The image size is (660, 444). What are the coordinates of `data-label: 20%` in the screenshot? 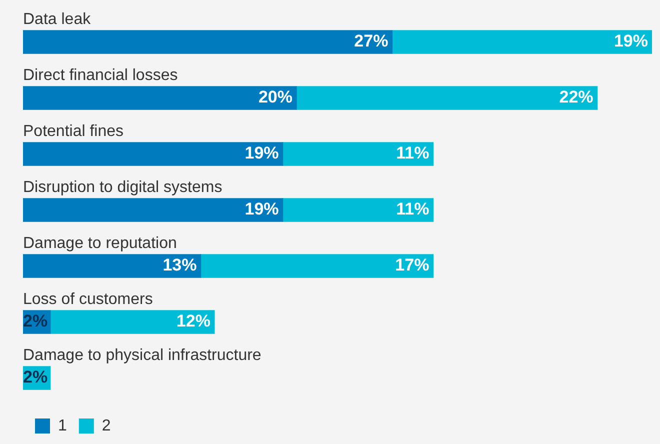 It's located at (275, 97).